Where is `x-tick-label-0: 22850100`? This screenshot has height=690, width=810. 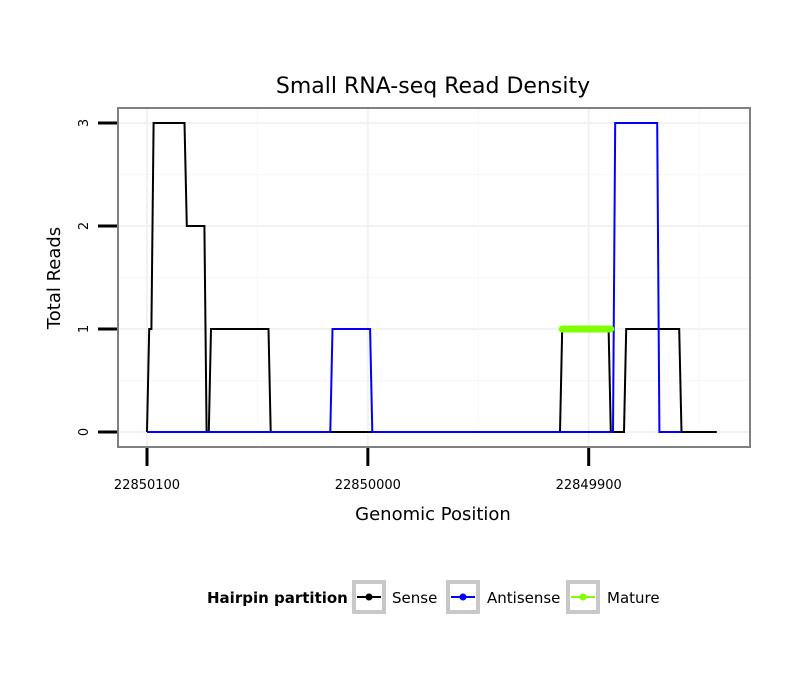
x-tick-label-0: 22850100 is located at coordinates (147, 485).